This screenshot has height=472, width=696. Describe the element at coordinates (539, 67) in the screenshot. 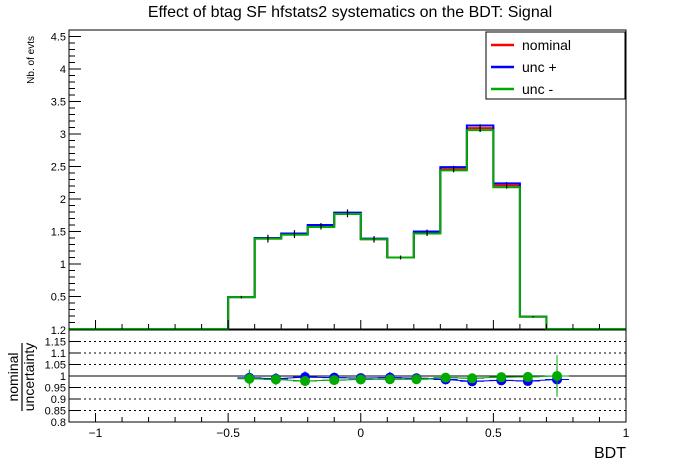

I see `legend-label: unc +` at that location.